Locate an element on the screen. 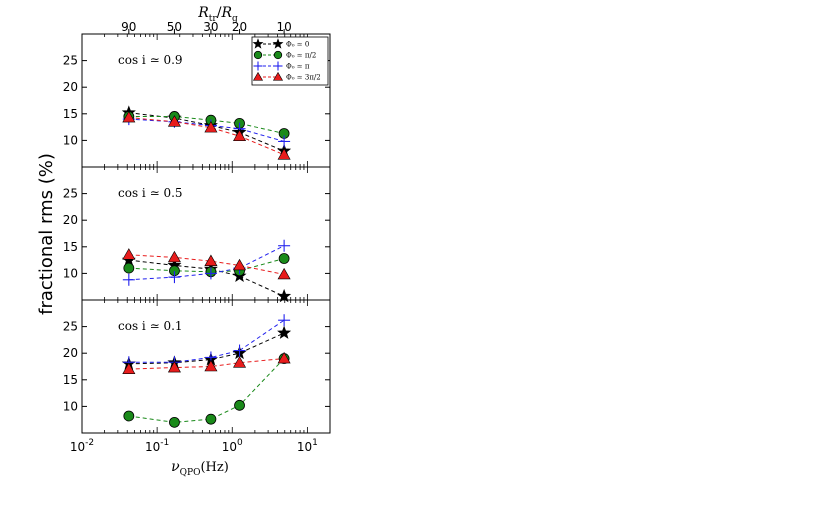  panel-annotation: cos i ≃ 0.9 is located at coordinates (150, 60).